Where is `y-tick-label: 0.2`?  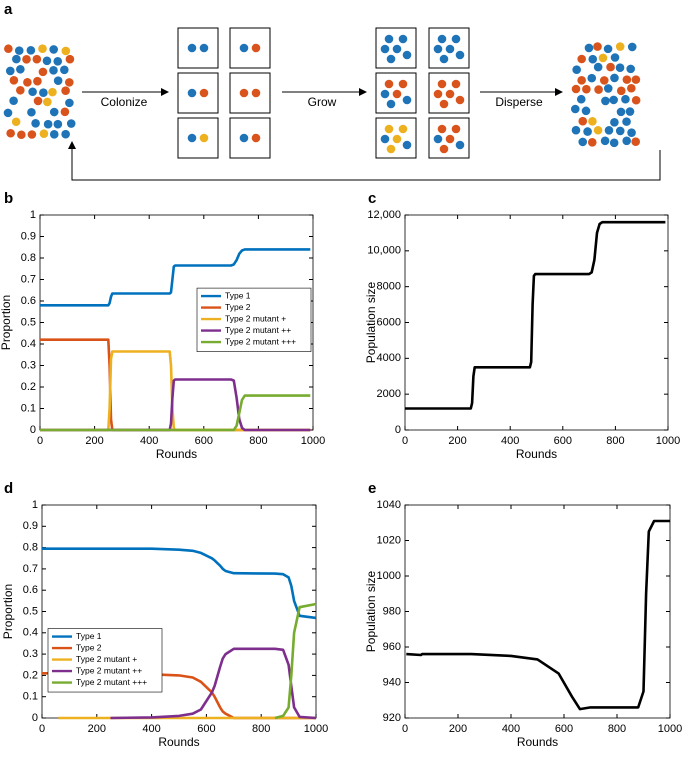
y-tick-label: 0.2 is located at coordinates (30, 675).